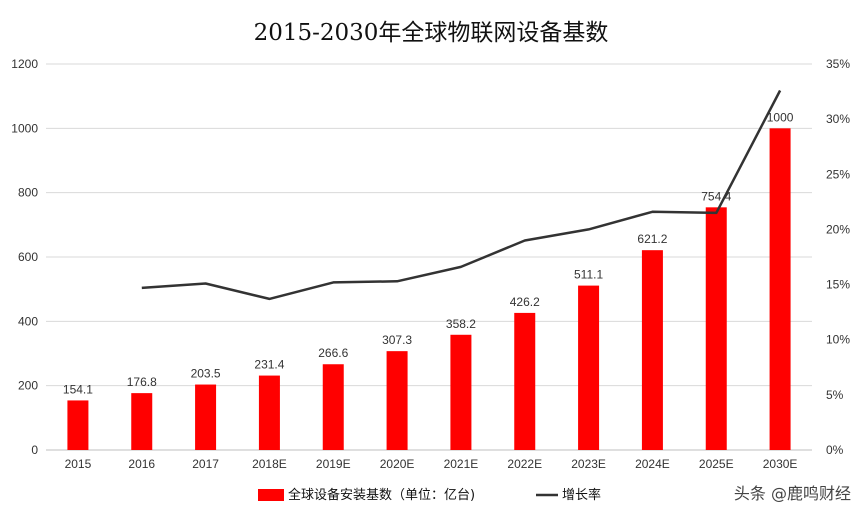  I want to click on left-tick-label: 0, so click(34, 450).